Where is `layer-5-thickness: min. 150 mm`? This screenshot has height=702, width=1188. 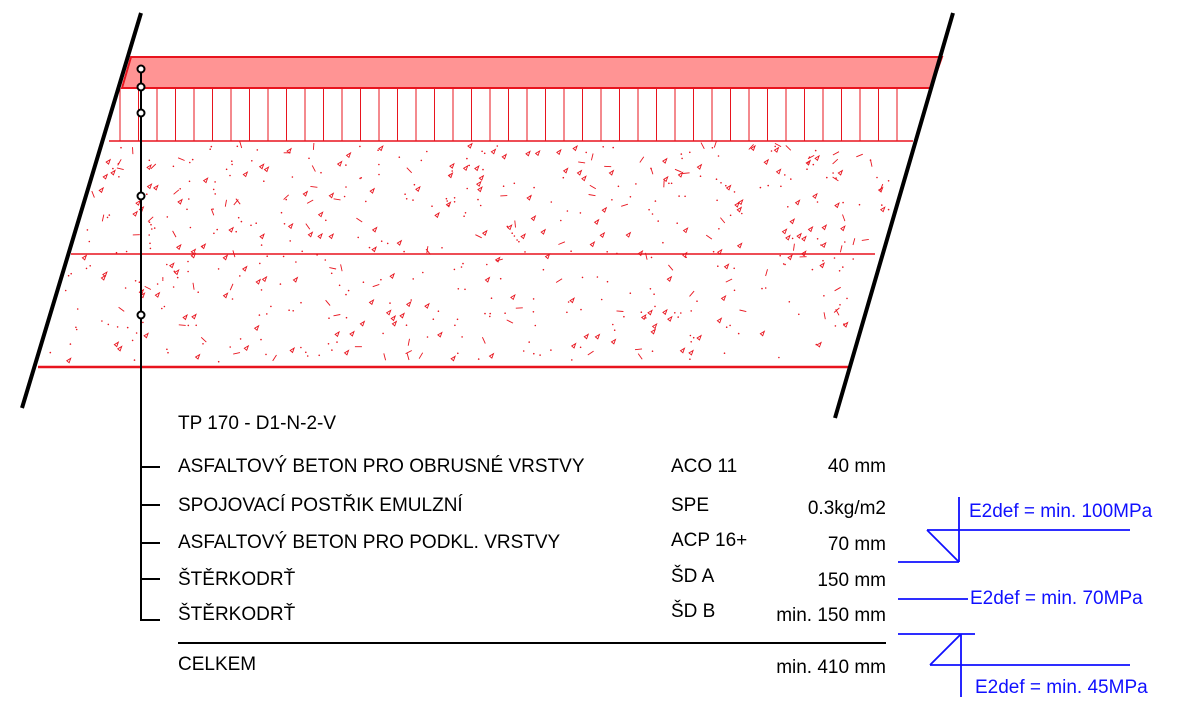
layer-5-thickness: min. 150 mm is located at coordinates (831, 615).